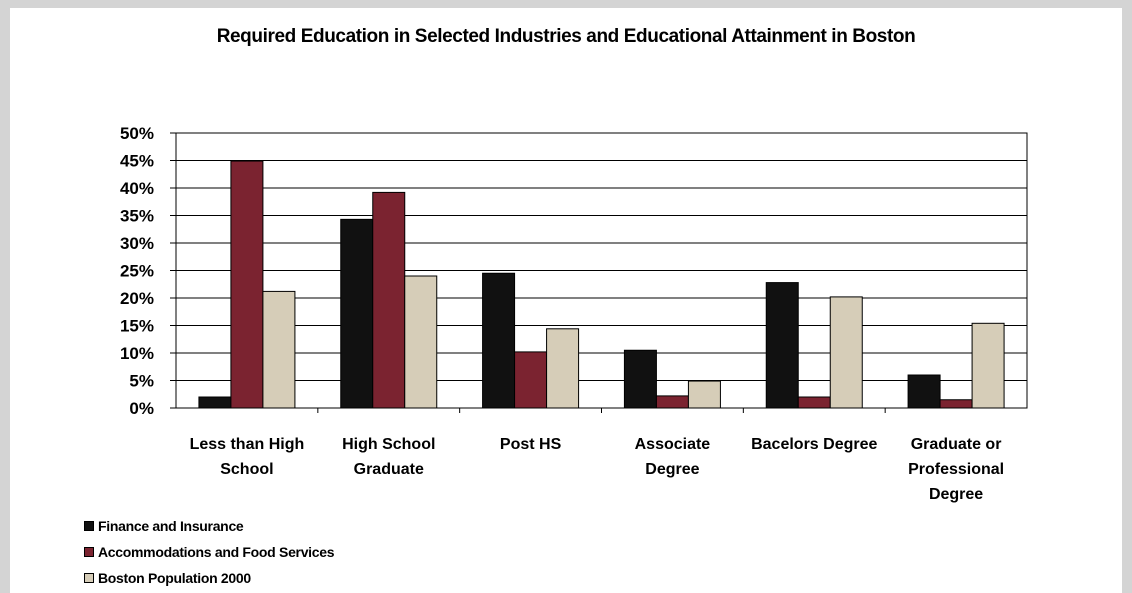 This screenshot has height=593, width=1132. Describe the element at coordinates (956, 469) in the screenshot. I see `x-tick-label: Professional` at that location.